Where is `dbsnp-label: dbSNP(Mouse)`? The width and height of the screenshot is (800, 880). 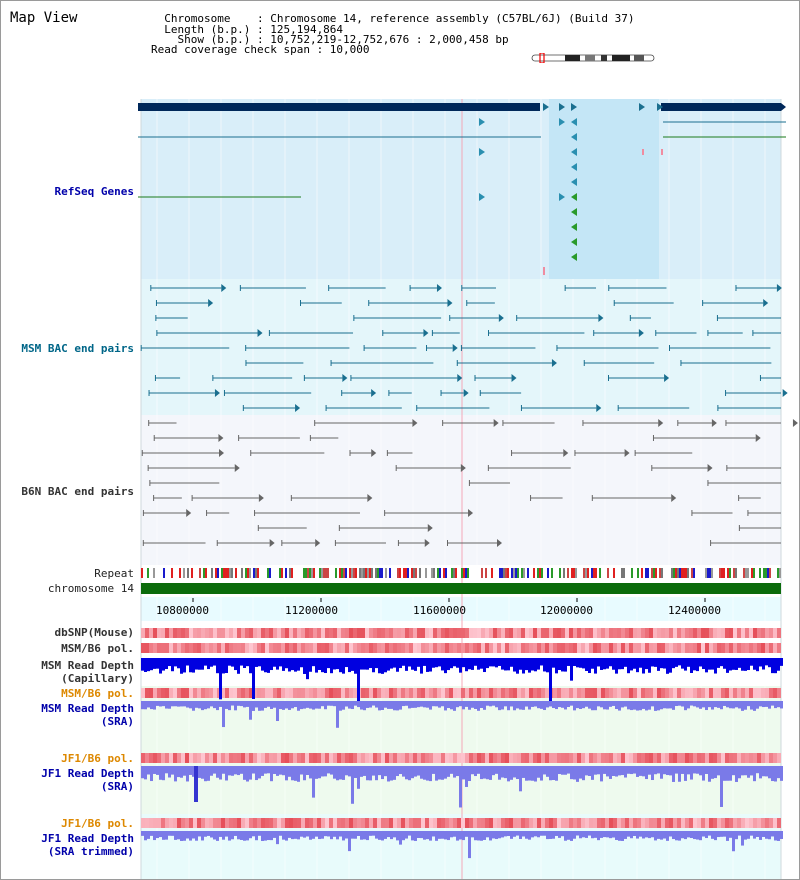
dbsnp-label: dbSNP(Mouse) is located at coordinates (94, 632).